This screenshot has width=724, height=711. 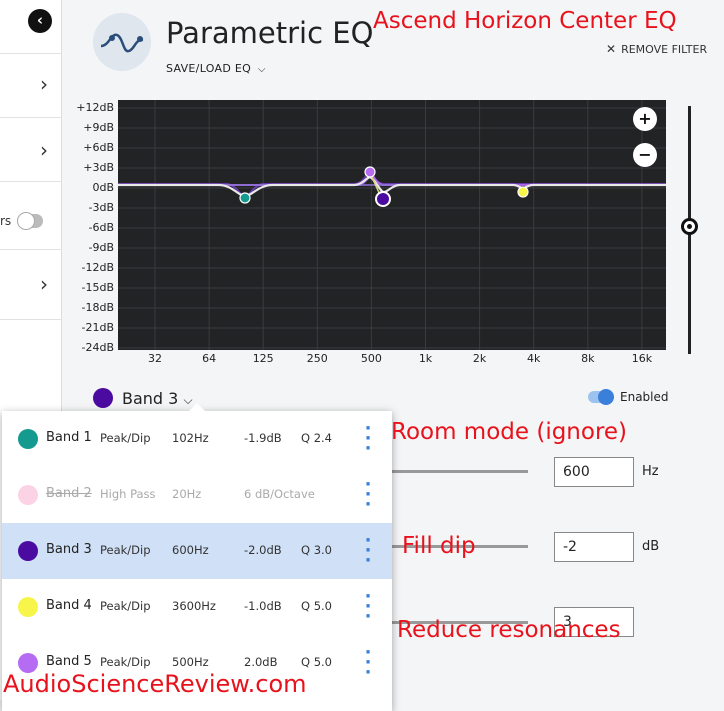 I want to click on gain-unit: dB, so click(x=651, y=546).